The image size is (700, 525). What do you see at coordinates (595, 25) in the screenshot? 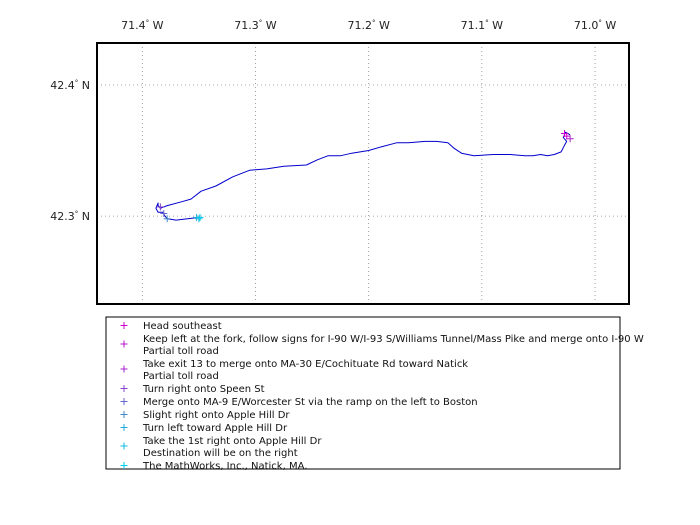
I see `longitude-label: 71.0° W` at bounding box center [595, 25].